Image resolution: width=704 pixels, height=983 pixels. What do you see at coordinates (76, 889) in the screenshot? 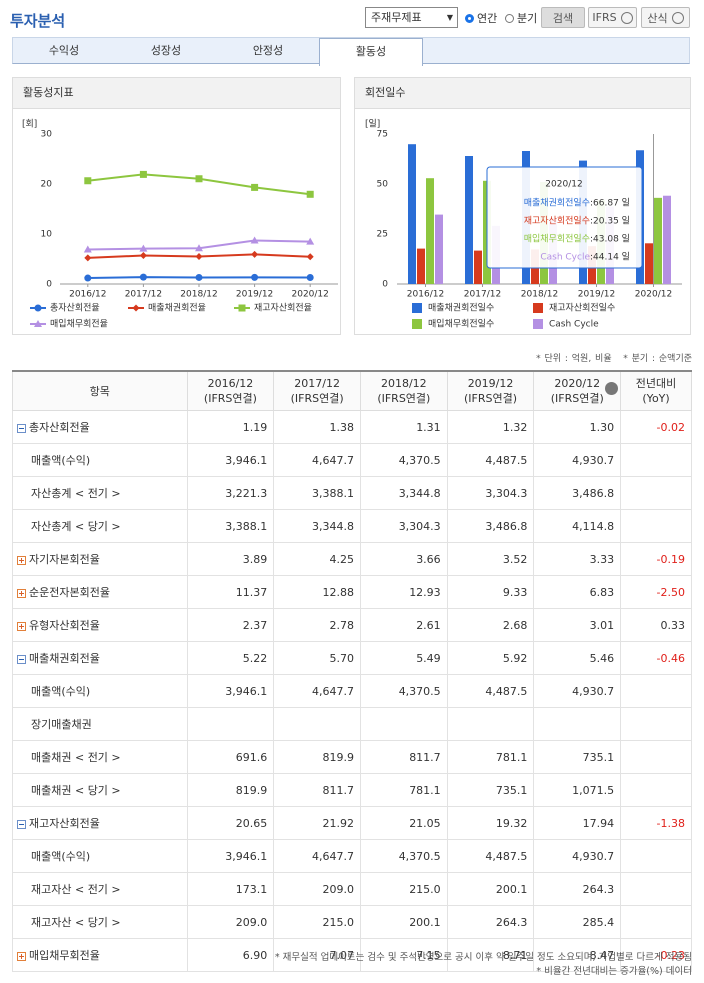
I see `row-label: 재고자산 < 전기 >` at bounding box center [76, 889].